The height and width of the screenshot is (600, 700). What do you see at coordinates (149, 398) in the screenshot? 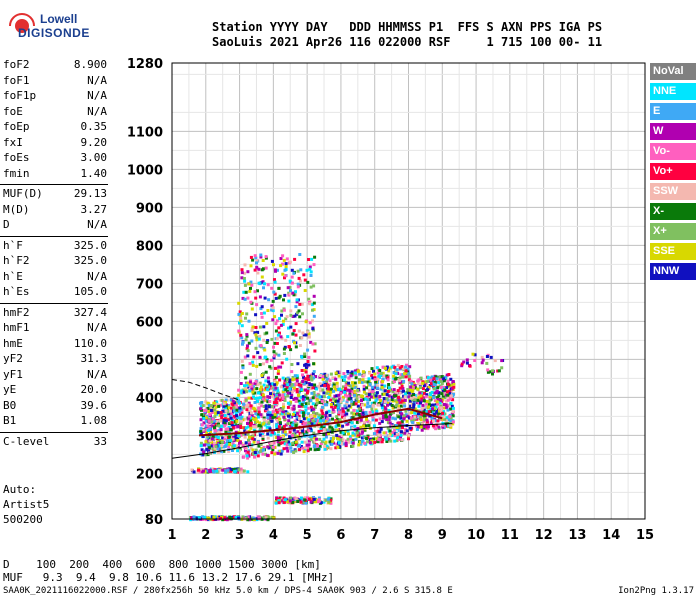
I see `y-tick-label: 400` at bounding box center [149, 398].